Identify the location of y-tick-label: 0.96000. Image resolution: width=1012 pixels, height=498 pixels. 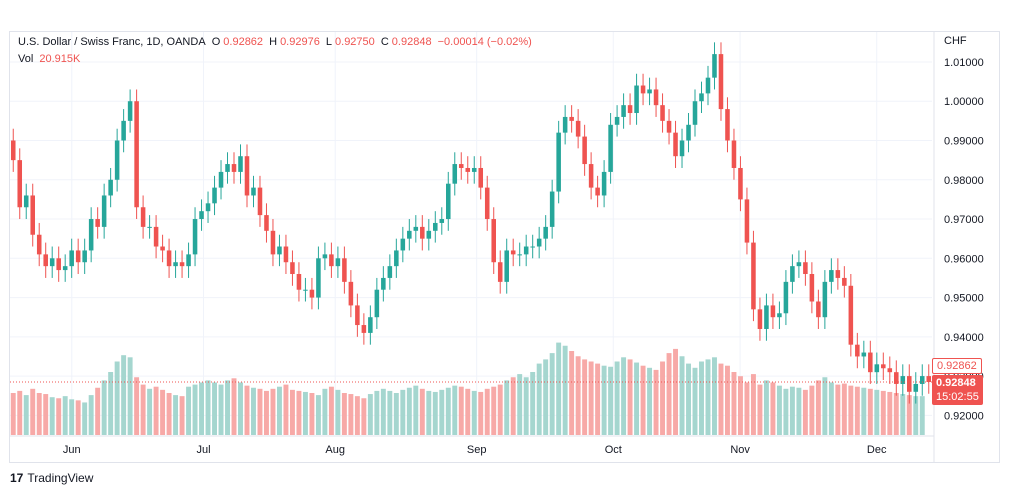
(964, 259).